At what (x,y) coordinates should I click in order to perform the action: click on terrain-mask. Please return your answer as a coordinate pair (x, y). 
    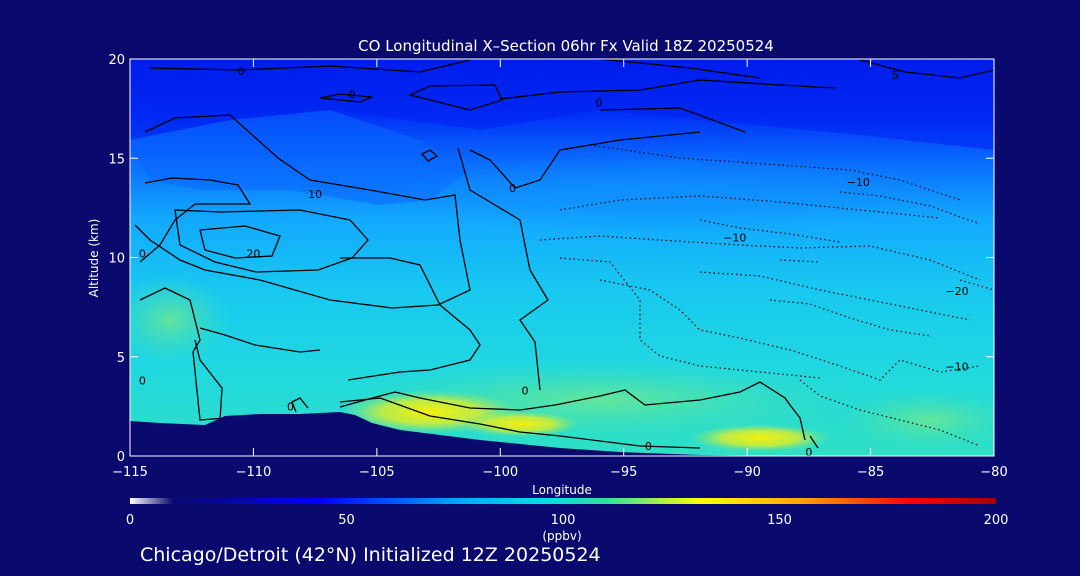
    Looking at the image, I should click on (562, 434).